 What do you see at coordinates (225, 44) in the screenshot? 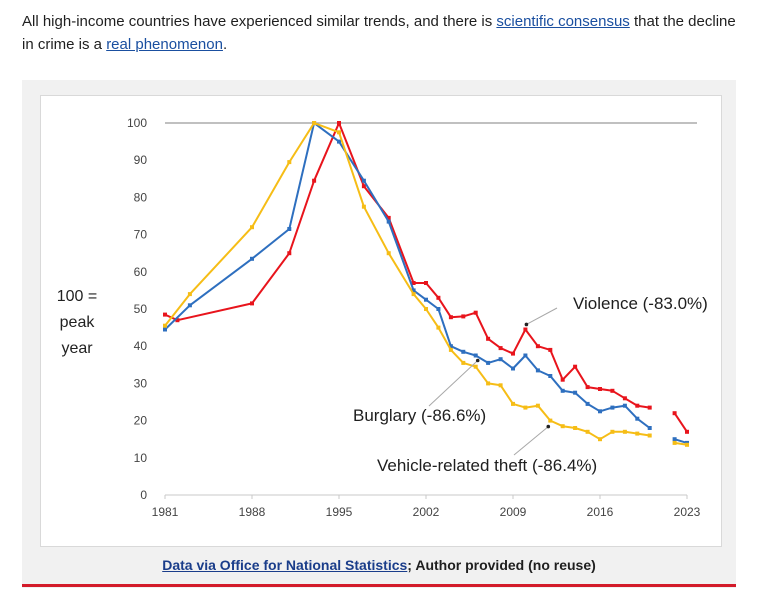
I see `intro-text-3: .` at bounding box center [225, 44].